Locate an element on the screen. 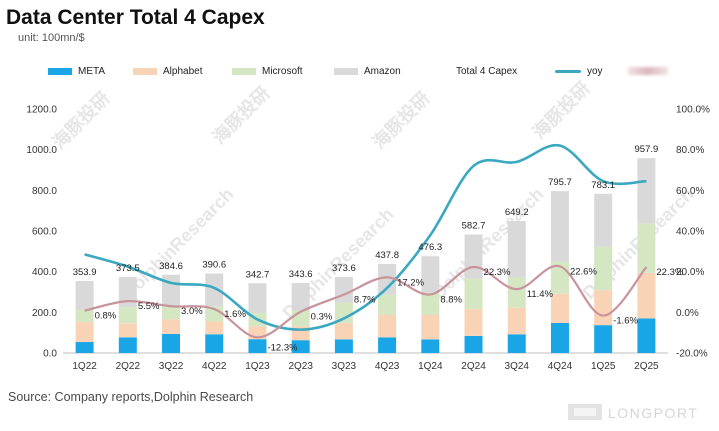 The width and height of the screenshot is (719, 431). total-label: 373.6 is located at coordinates (344, 268).